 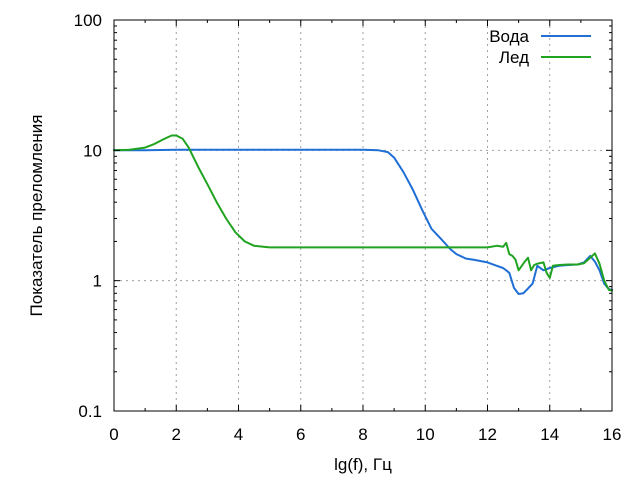 What do you see at coordinates (540, 47) in the screenshot?
I see `legend: Вода Лед` at bounding box center [540, 47].